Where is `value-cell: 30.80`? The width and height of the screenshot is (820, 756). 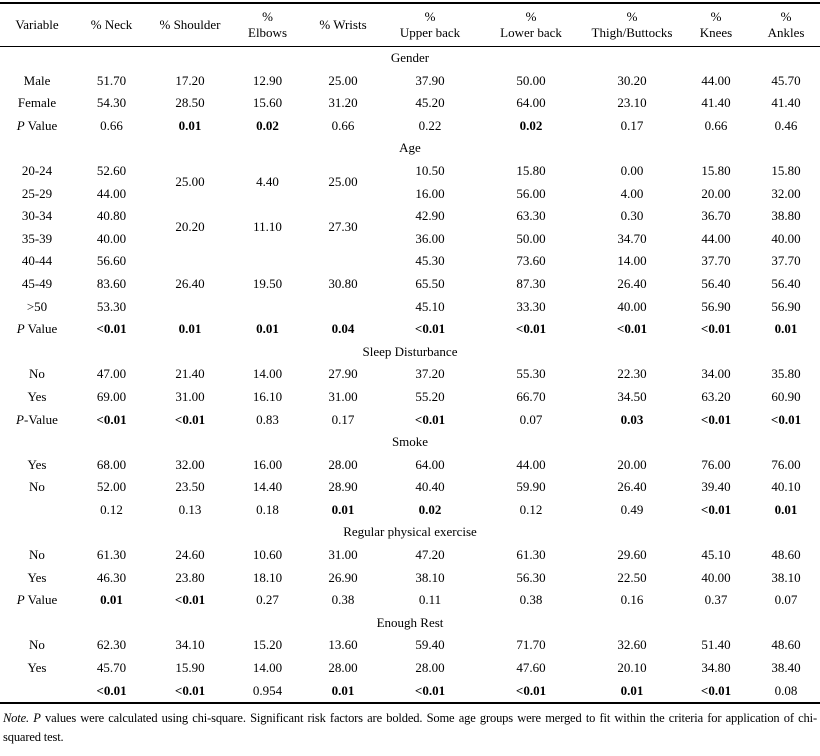
value-cell: 30.80 is located at coordinates (343, 283).